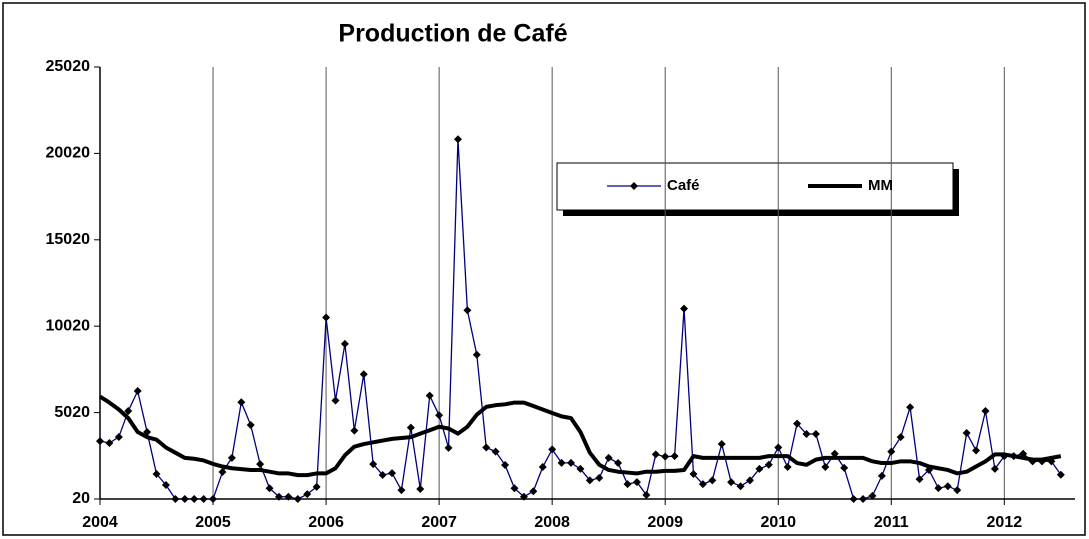  Describe the element at coordinates (778, 522) in the screenshot. I see `x-tick-label: 2010` at that location.